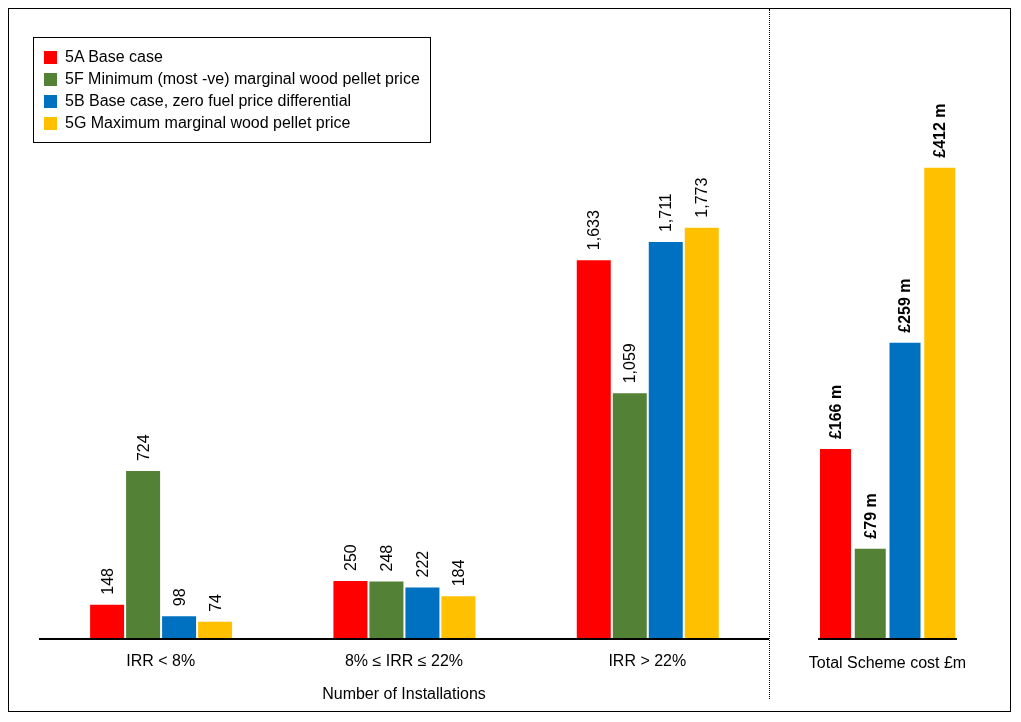 This screenshot has height=722, width=1021. What do you see at coordinates (114, 57) in the screenshot?
I see `legend-label: 5A Base case` at bounding box center [114, 57].